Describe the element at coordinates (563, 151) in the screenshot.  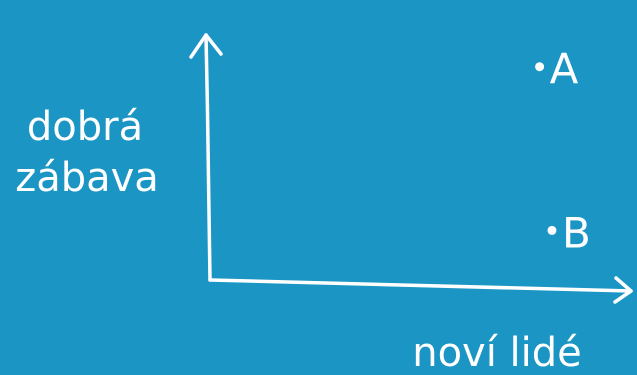
I see `points-layer: AB` at that location.